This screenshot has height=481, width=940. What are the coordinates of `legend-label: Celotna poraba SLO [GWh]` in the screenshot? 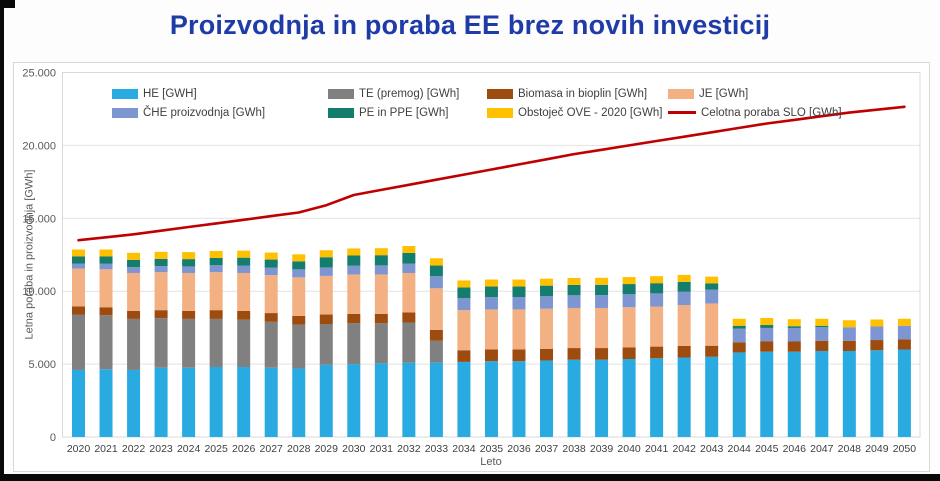 It's located at (771, 112).